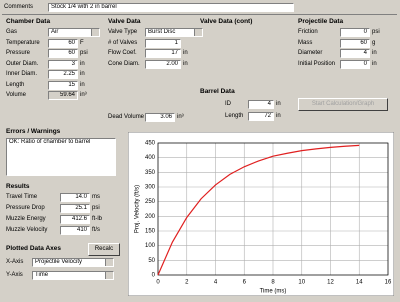 The image size is (400, 302). What do you see at coordinates (33, 131) in the screenshot?
I see `section-title: Errors / Warnings` at bounding box center [33, 131].